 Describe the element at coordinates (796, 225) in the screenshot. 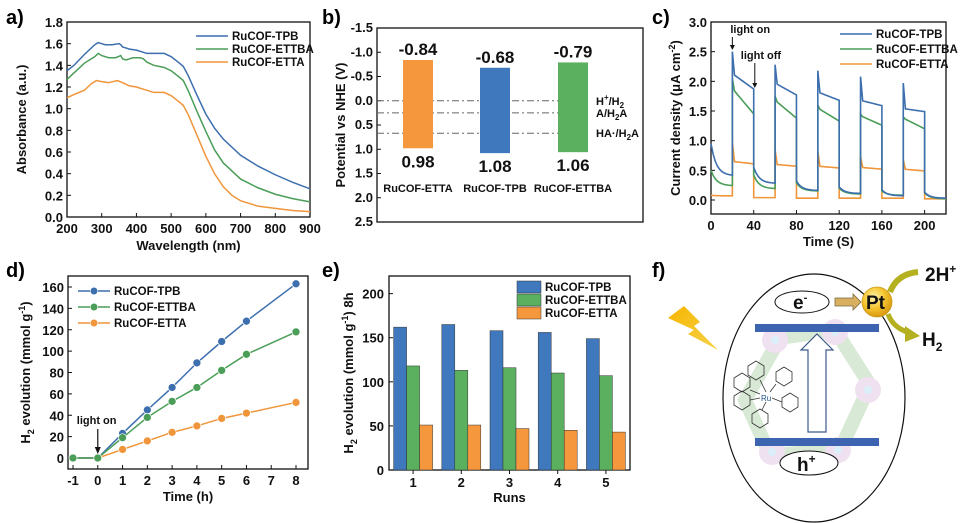

I see `x-tick-label: 80` at that location.